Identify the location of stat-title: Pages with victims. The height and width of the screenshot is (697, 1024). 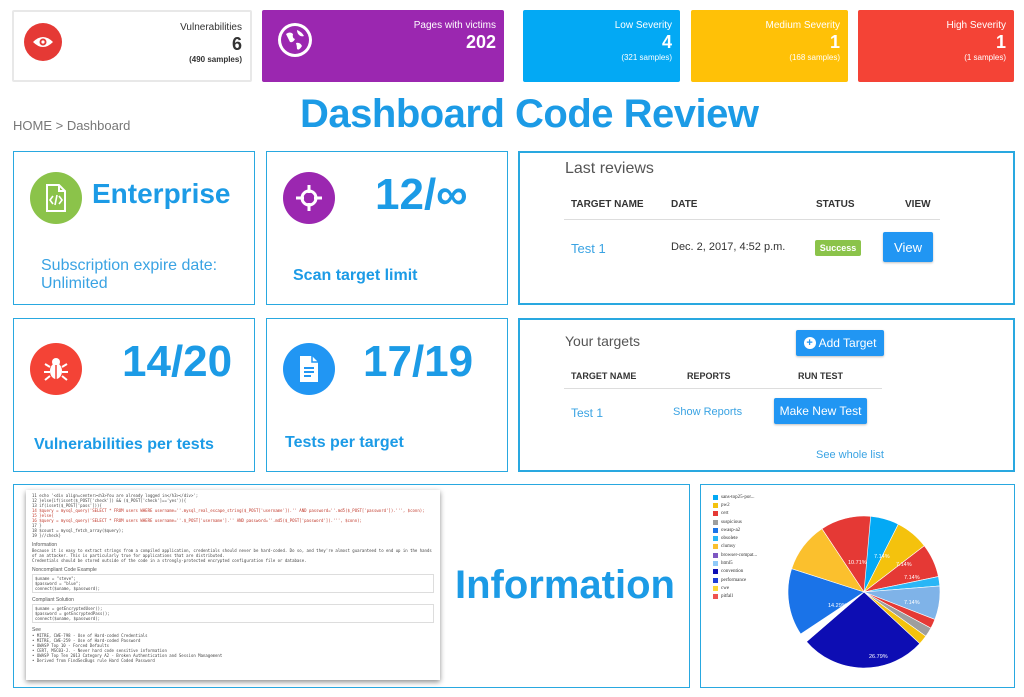
(454, 25).